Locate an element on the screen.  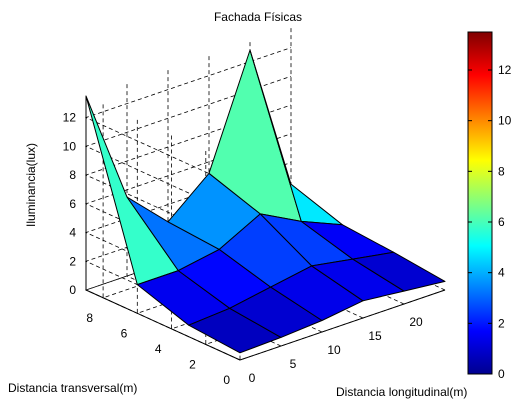
z-tick-label-5: 10 is located at coordinates (70, 146).